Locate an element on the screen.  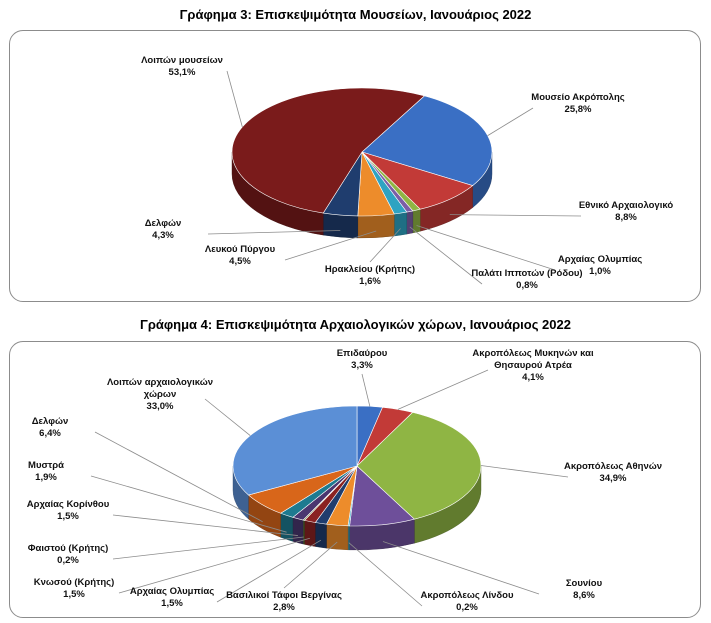
slice-name-label: Φαιστού (Κρήτης) is located at coordinates (68, 548).